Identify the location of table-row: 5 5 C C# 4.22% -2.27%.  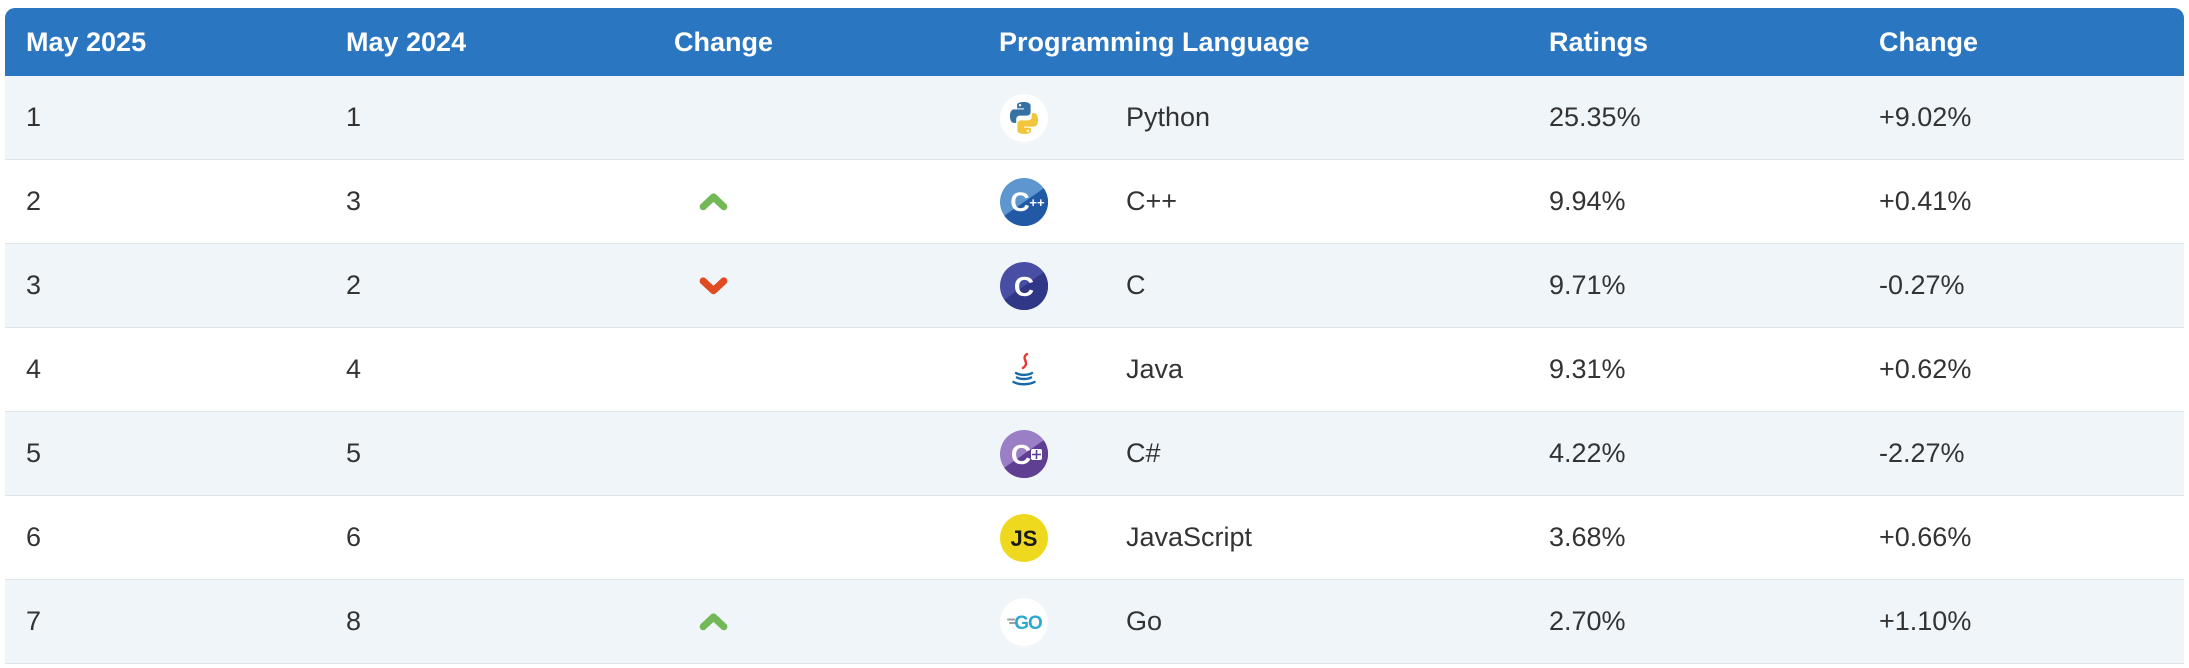
(1094, 454).